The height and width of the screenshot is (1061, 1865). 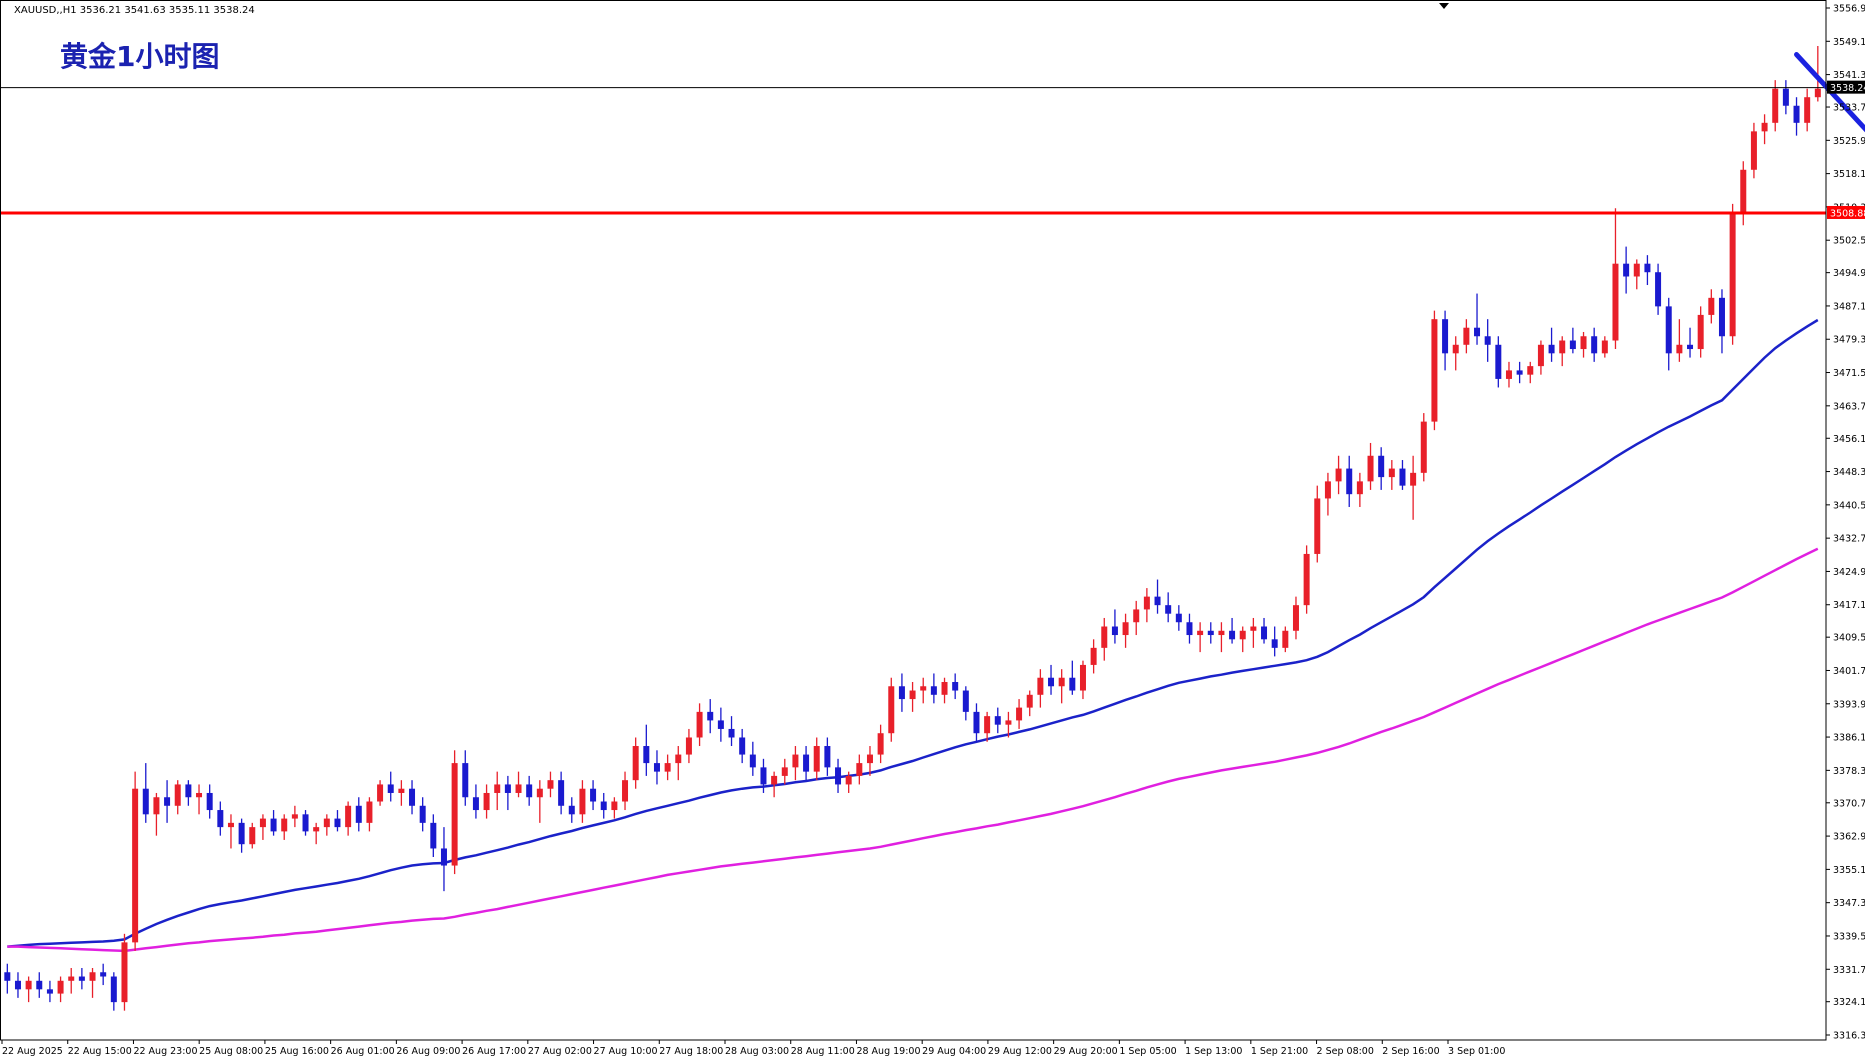 I want to click on y-tick-label: 3424.90, so click(x=1849, y=572).